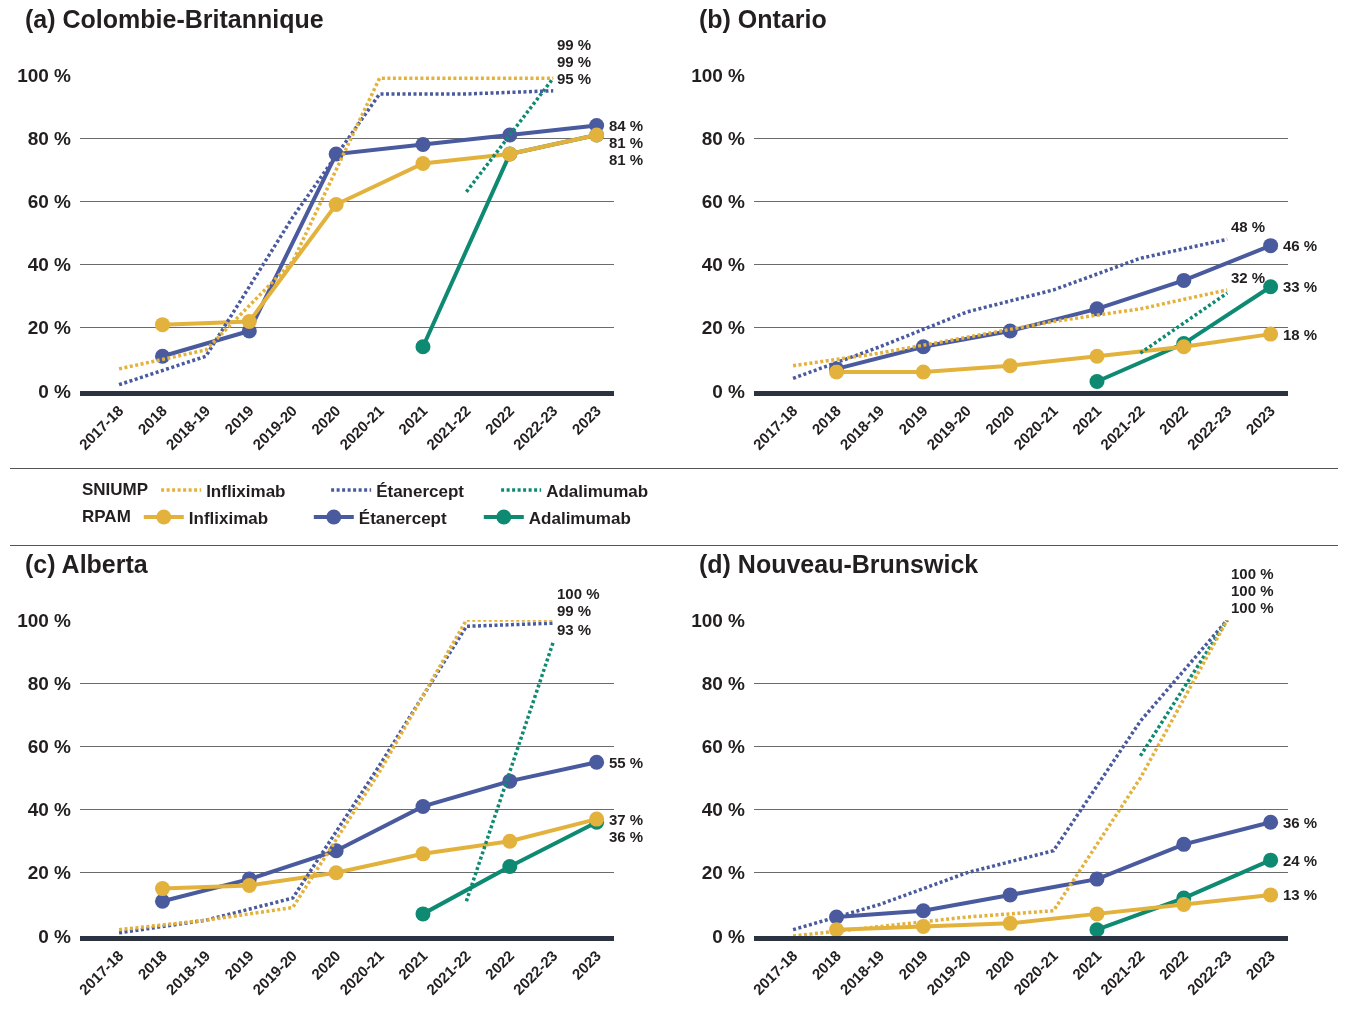  What do you see at coordinates (839, 563) in the screenshot?
I see `chart-title: (d) Nouveau-Brunswick` at bounding box center [839, 563].